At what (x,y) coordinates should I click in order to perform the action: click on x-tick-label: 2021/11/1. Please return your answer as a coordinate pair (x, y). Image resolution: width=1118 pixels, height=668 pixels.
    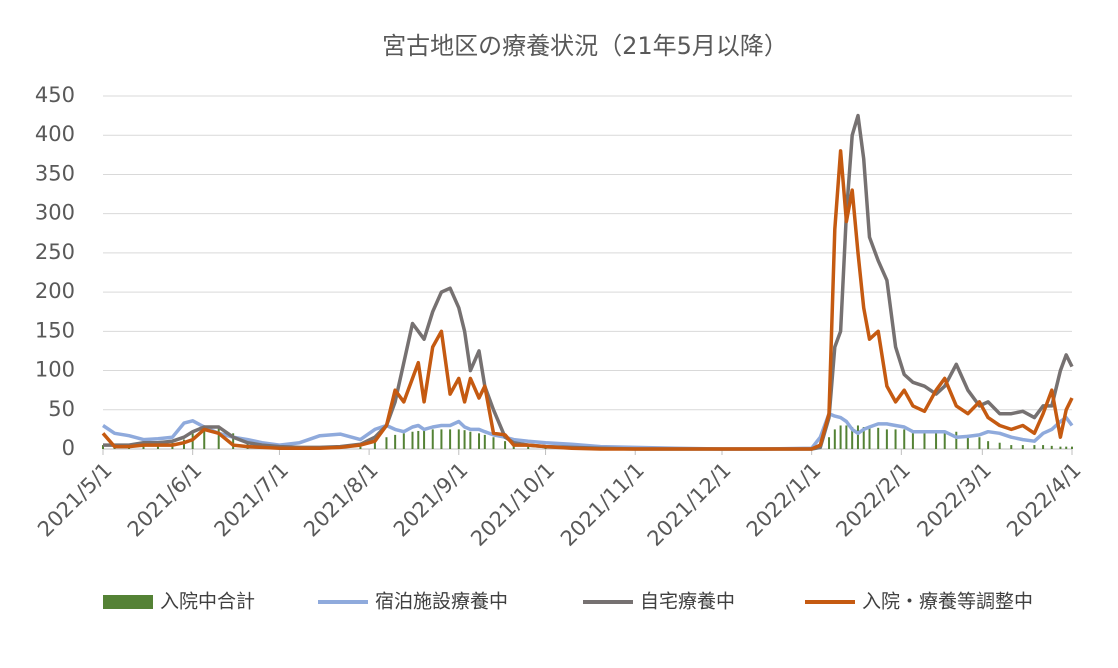
    Looking at the image, I should click on (602, 504).